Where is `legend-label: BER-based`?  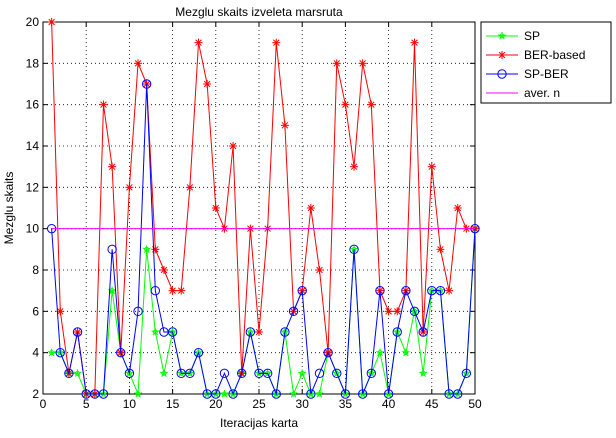 legend-label: BER-based is located at coordinates (554, 55).